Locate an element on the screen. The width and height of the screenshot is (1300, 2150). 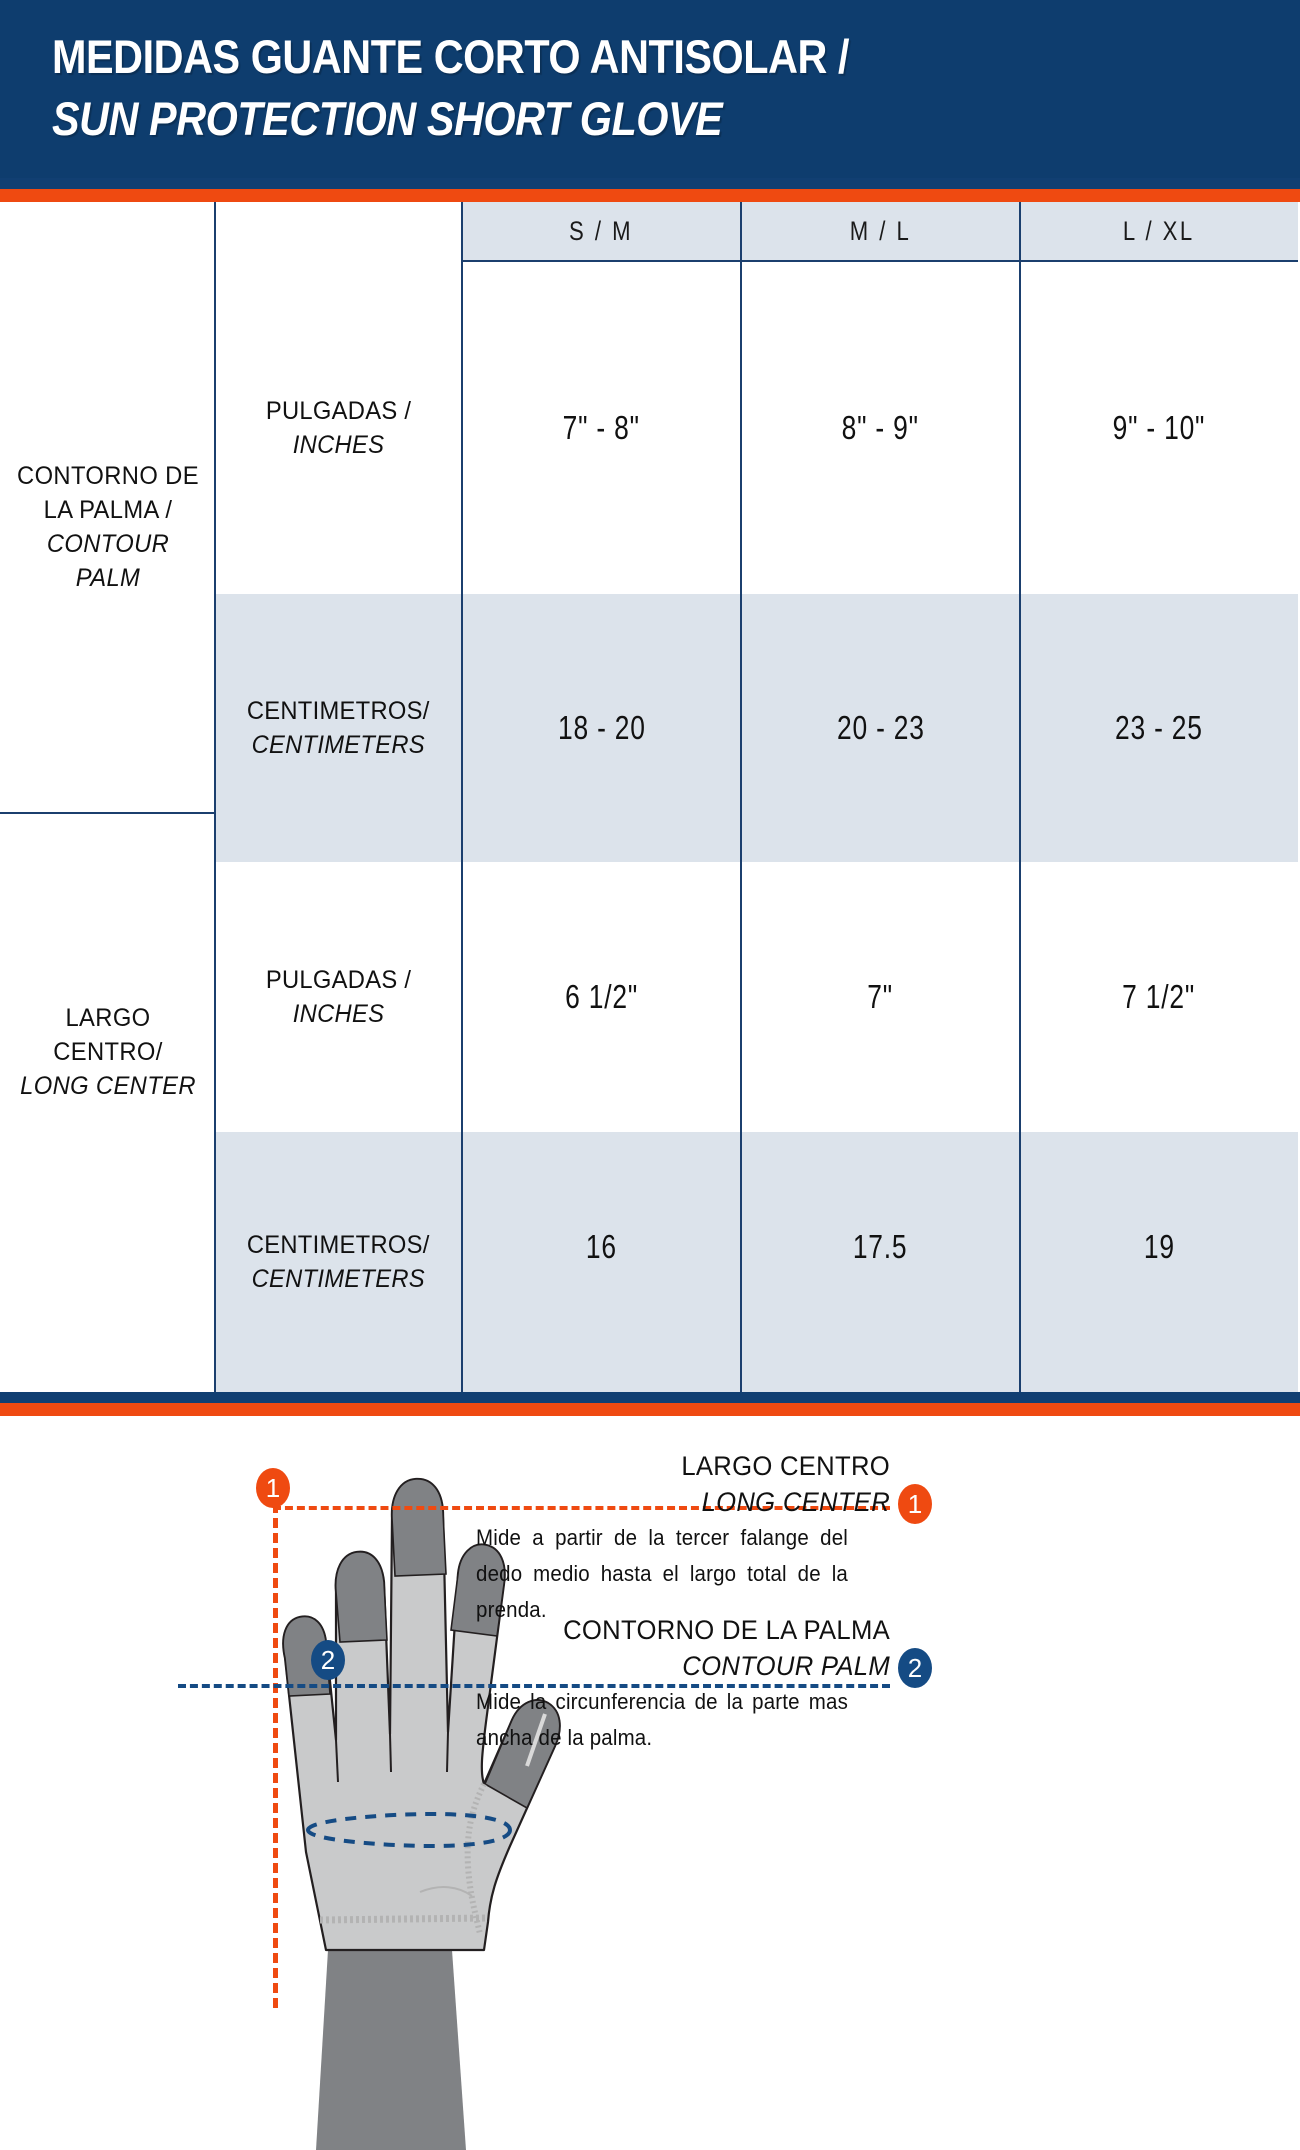
hand-badge-1: 1 is located at coordinates (273, 1488).